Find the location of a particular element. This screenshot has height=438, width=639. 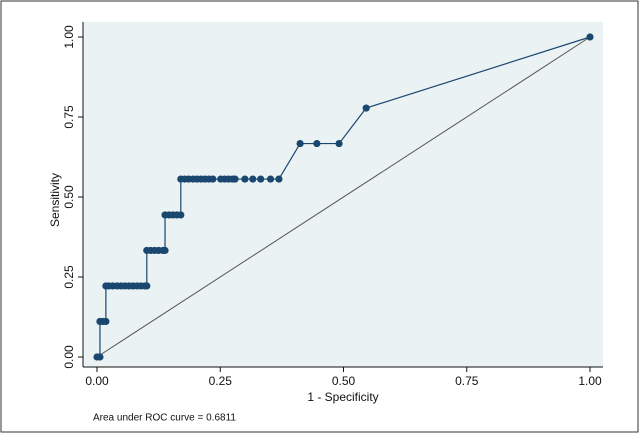

y-axis-title: Sensitivity is located at coordinates (55, 200).